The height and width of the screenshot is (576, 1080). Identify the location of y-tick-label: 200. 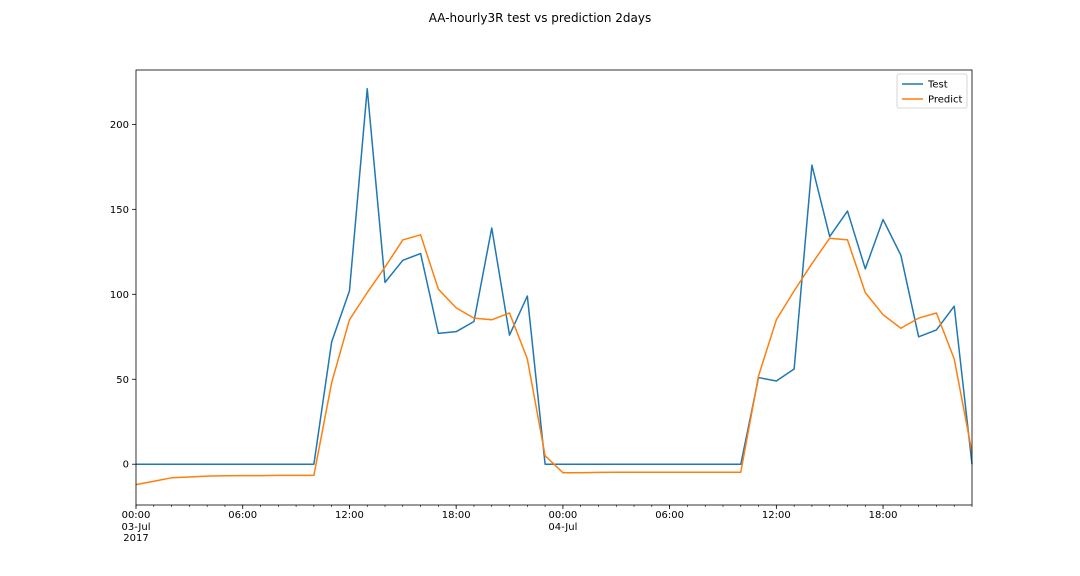
(119, 125).